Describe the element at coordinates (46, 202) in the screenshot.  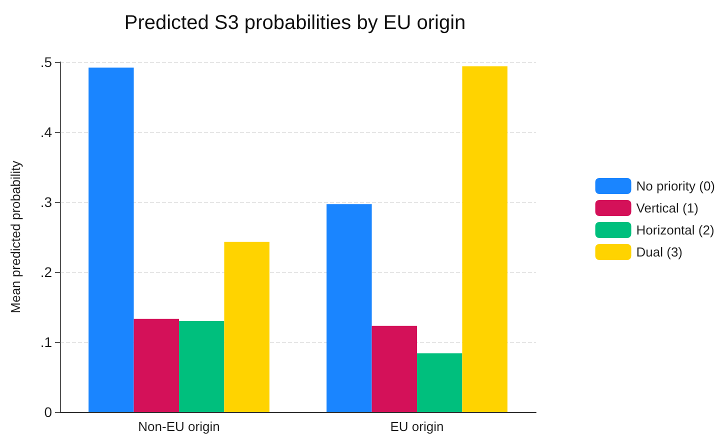
I see `y-tick-label: .3` at that location.